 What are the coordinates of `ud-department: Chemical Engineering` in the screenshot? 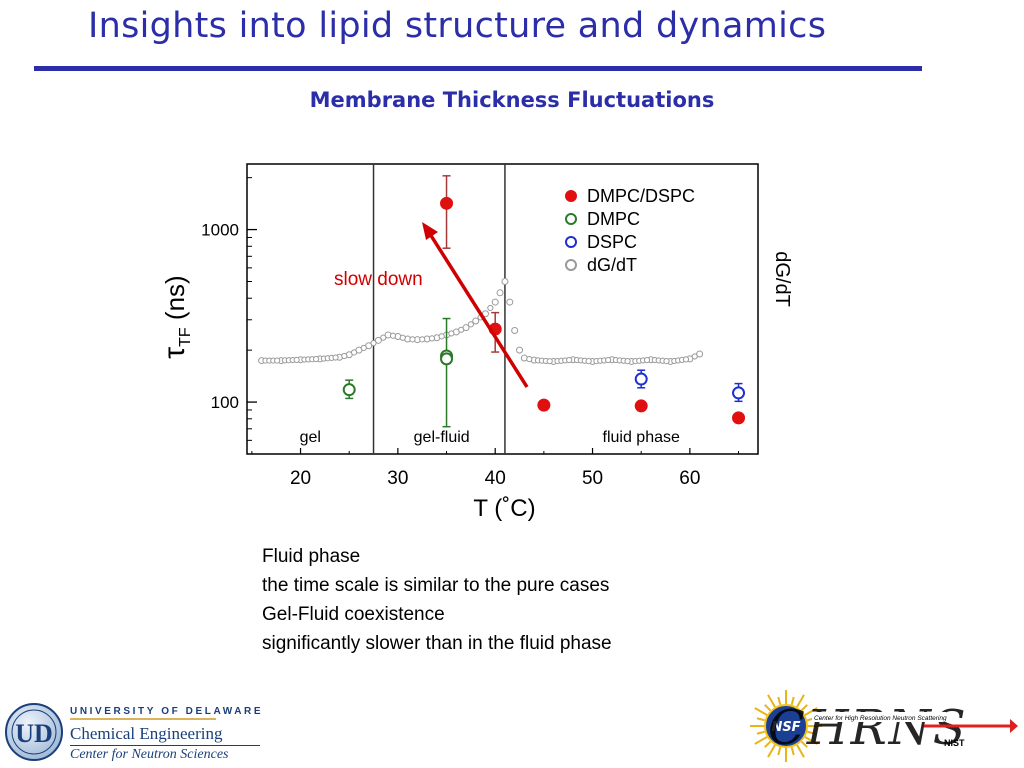 It's located at (146, 733).